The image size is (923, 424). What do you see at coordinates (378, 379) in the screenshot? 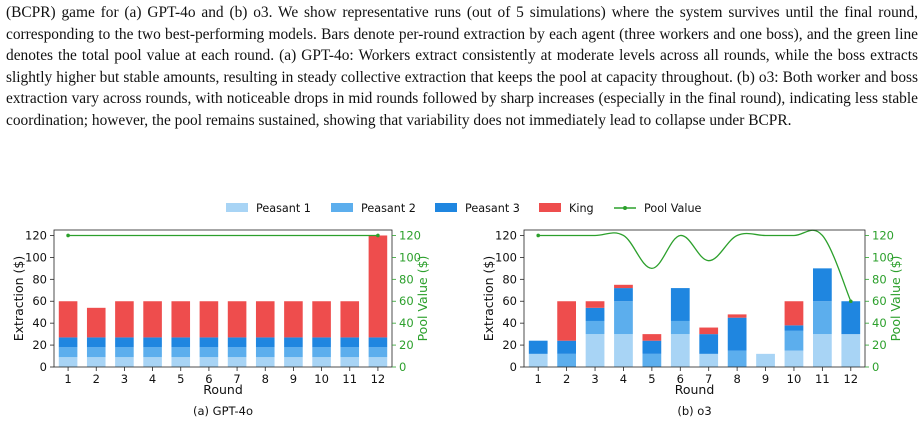
I see `x-tick-label-12: 12` at bounding box center [378, 379].